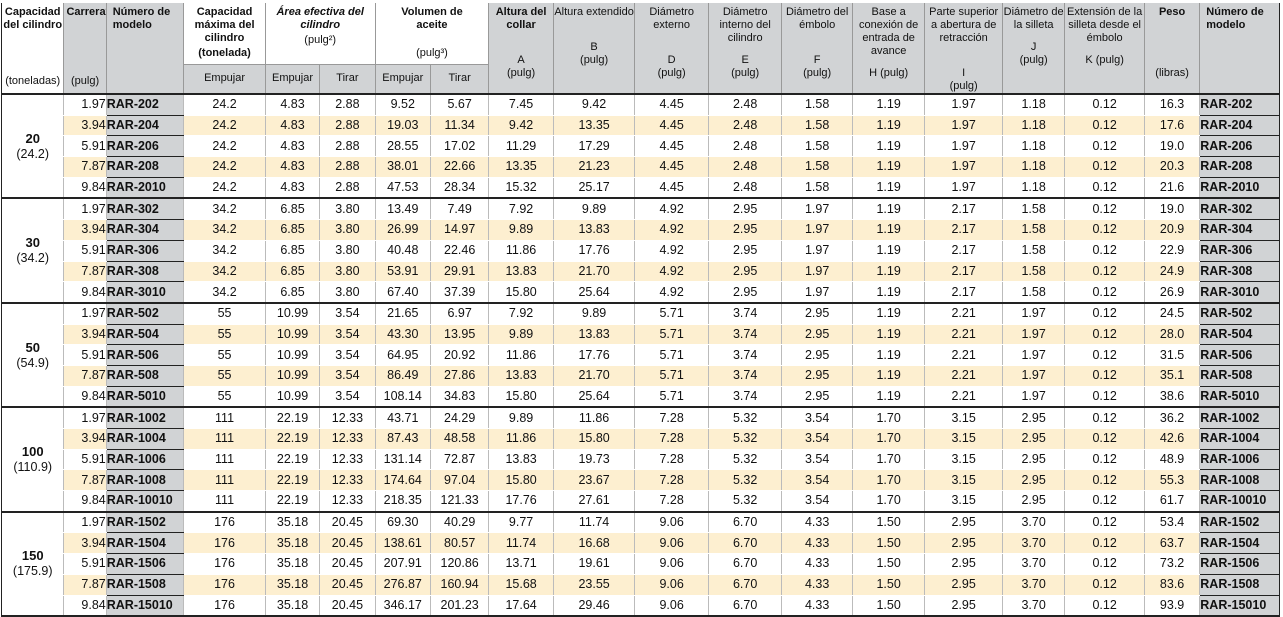 Image resolution: width=1283 pixels, height=617 pixels. Describe the element at coordinates (817, 522) in the screenshot. I see `plunger-diameter-cell: 4.33` at that location.